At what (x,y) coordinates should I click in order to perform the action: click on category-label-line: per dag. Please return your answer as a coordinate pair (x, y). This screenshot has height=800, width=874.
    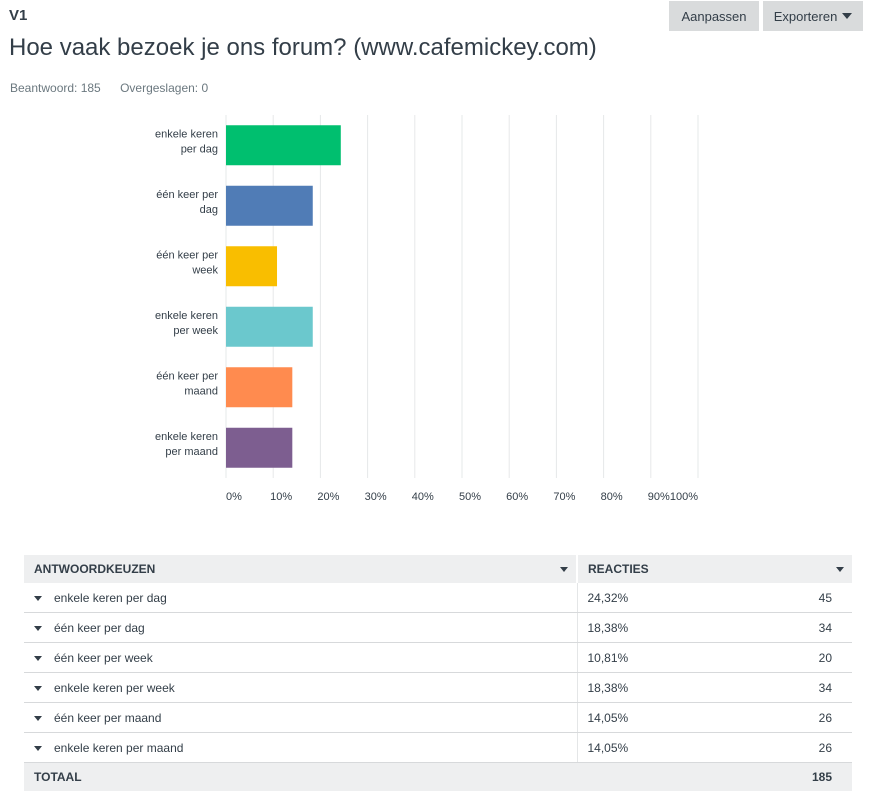
    Looking at the image, I should click on (199, 149).